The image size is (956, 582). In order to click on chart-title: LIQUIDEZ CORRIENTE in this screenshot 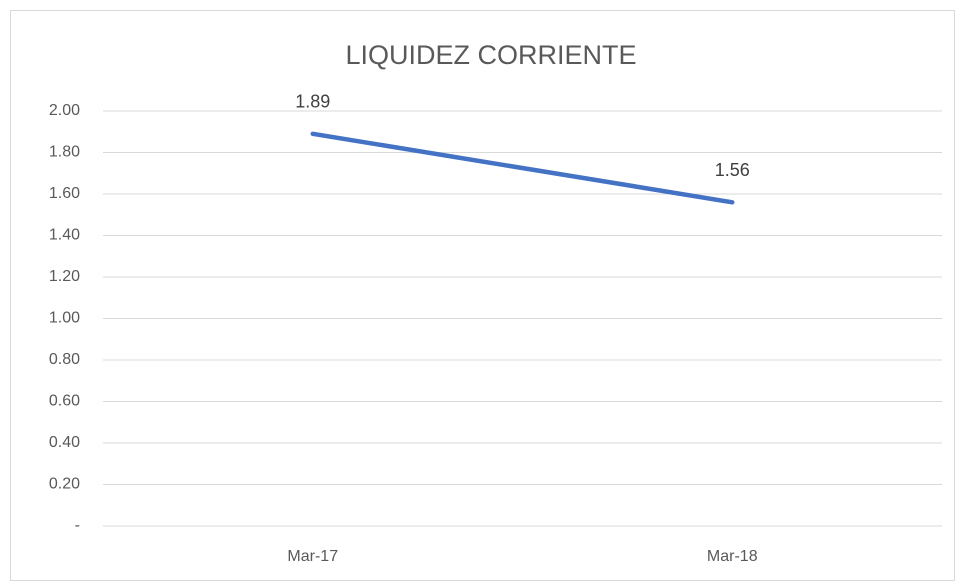, I will do `click(490, 55)`.